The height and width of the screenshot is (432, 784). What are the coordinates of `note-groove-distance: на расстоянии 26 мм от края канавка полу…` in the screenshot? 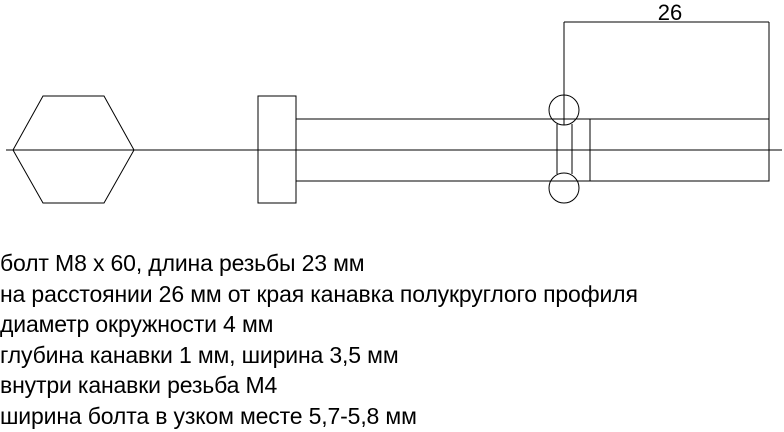 It's located at (319, 293).